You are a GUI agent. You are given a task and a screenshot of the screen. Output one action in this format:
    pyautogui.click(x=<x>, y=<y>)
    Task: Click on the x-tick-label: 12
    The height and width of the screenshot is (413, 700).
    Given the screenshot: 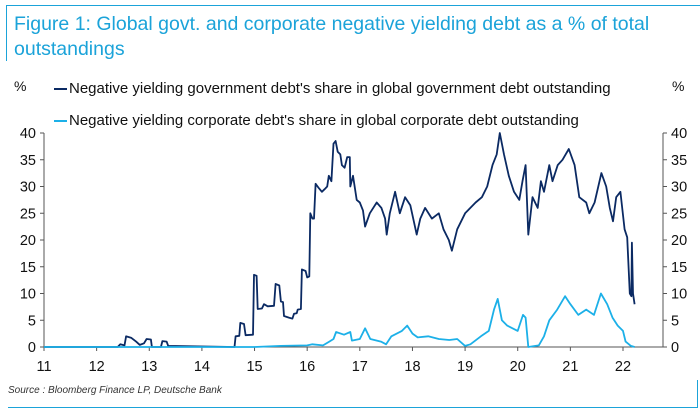 What is the action you would take?
    pyautogui.click(x=97, y=367)
    